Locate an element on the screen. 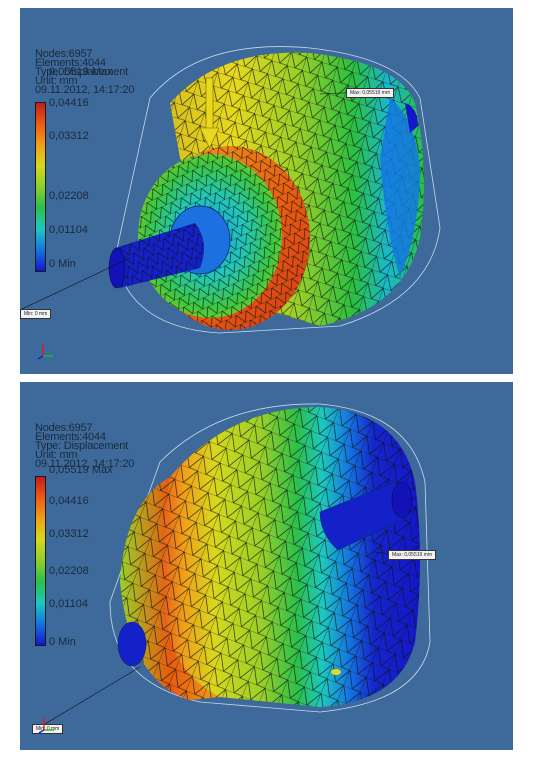 Image resolution: width=534 pixels, height=761 pixels. load-marker-icon is located at coordinates (336, 672).